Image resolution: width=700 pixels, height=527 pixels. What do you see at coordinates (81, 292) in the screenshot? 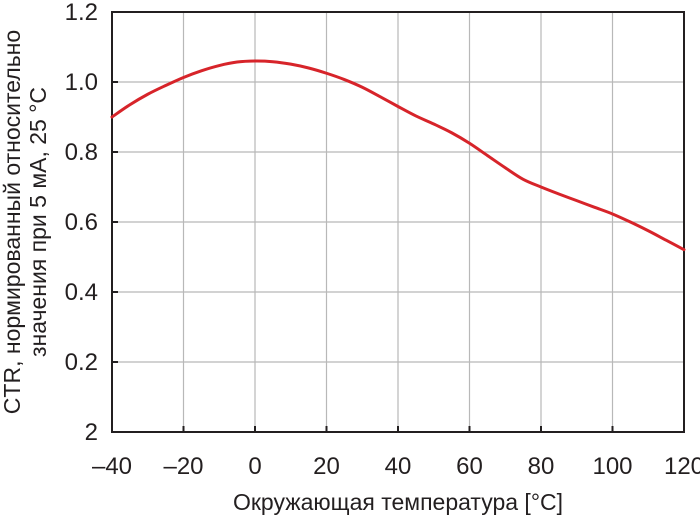
I see `y-tick-label: 0.4` at bounding box center [81, 292].